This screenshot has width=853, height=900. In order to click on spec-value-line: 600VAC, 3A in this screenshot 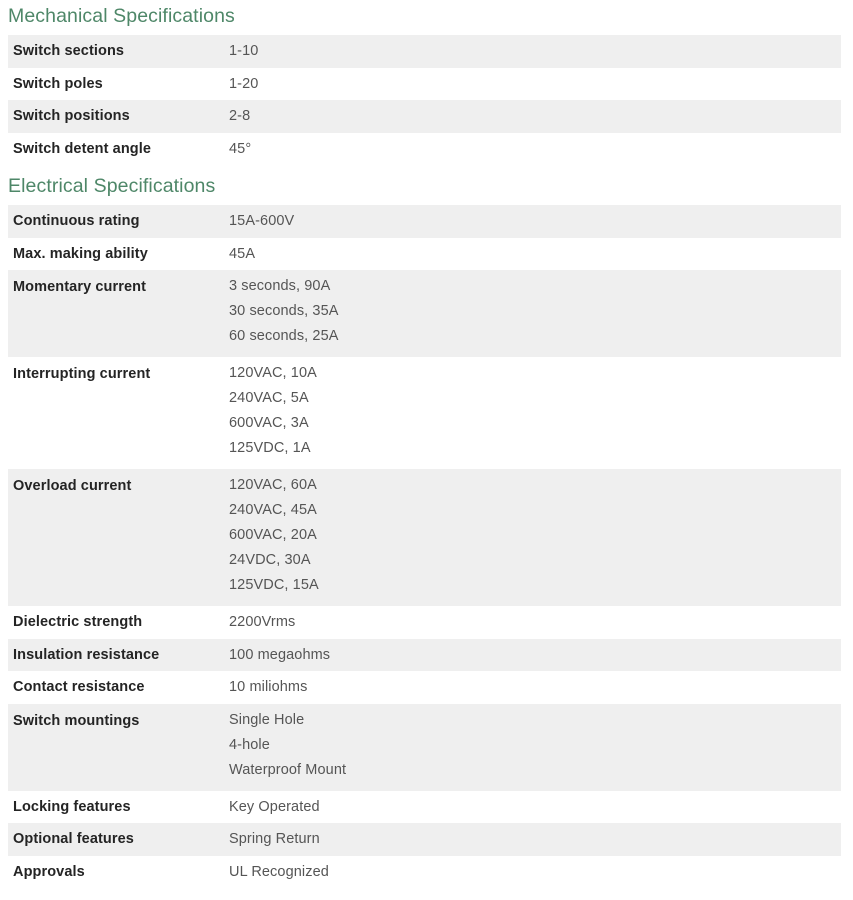, I will do `click(269, 423)`.